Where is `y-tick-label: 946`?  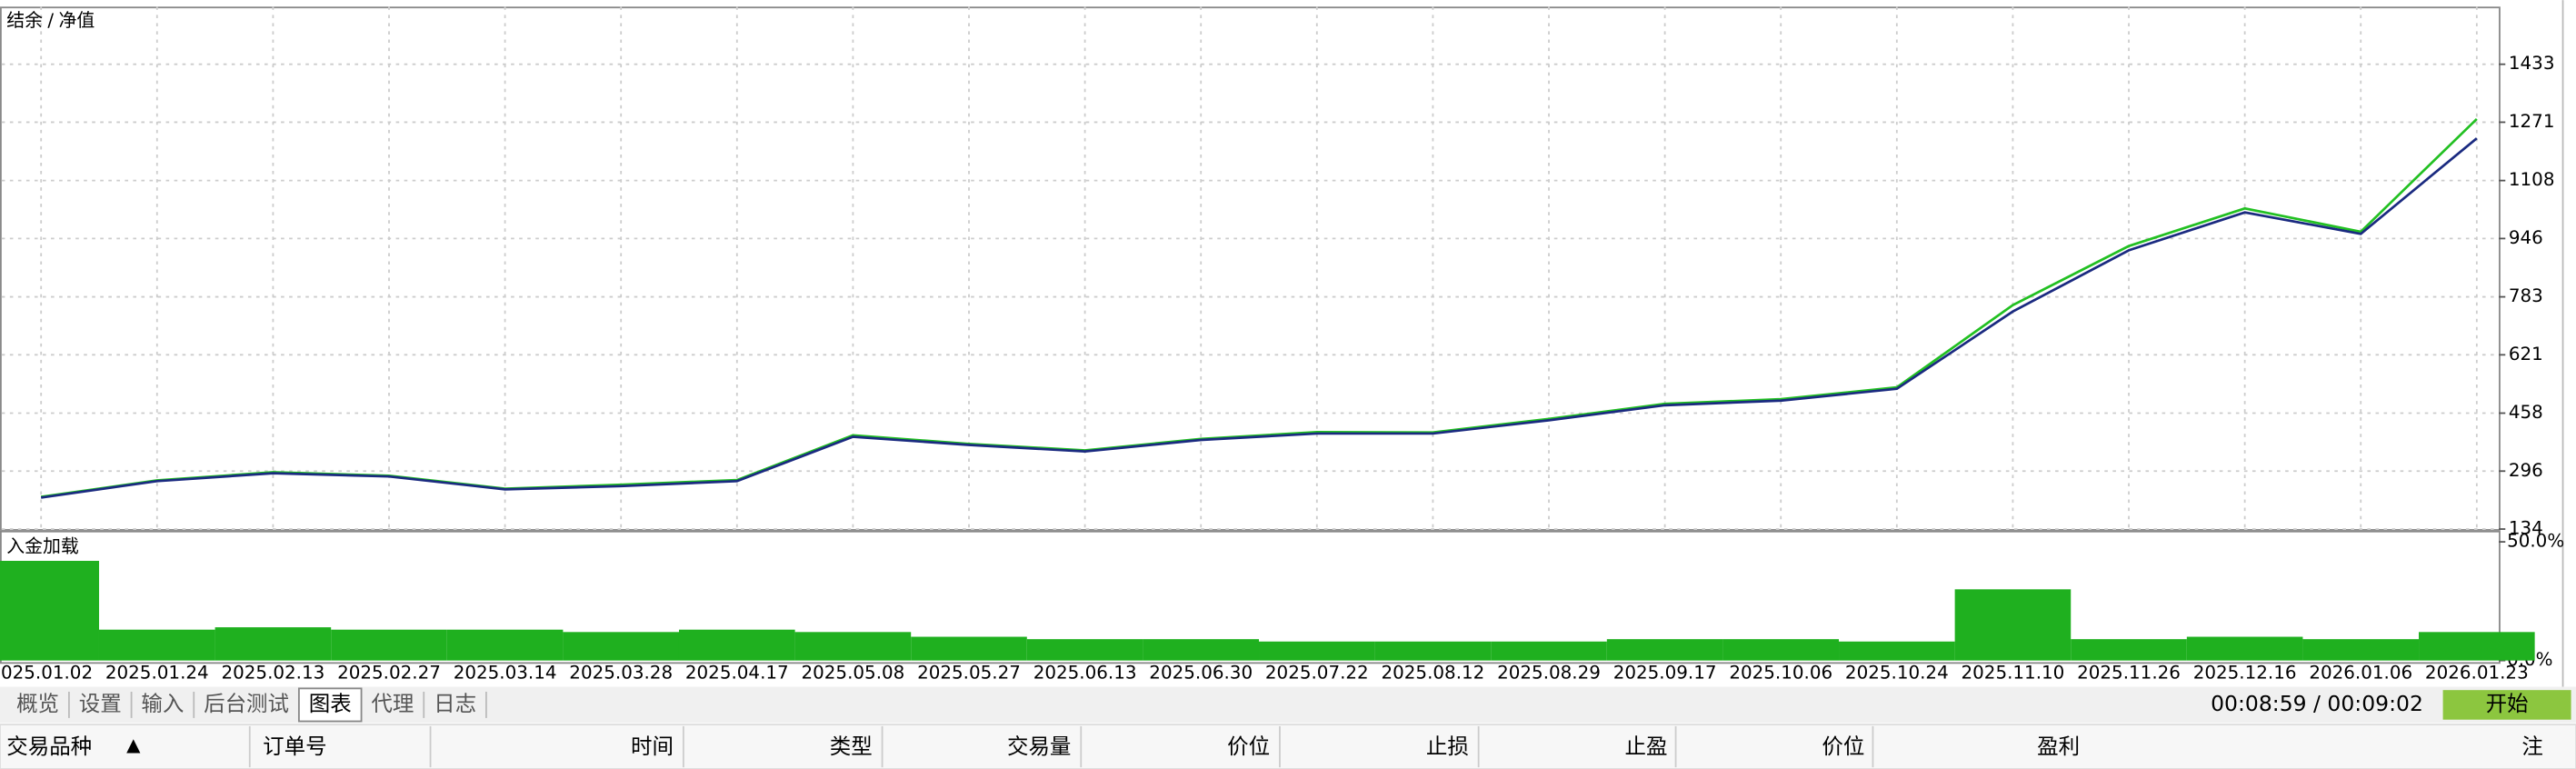
y-tick-label: 946 is located at coordinates (2526, 237).